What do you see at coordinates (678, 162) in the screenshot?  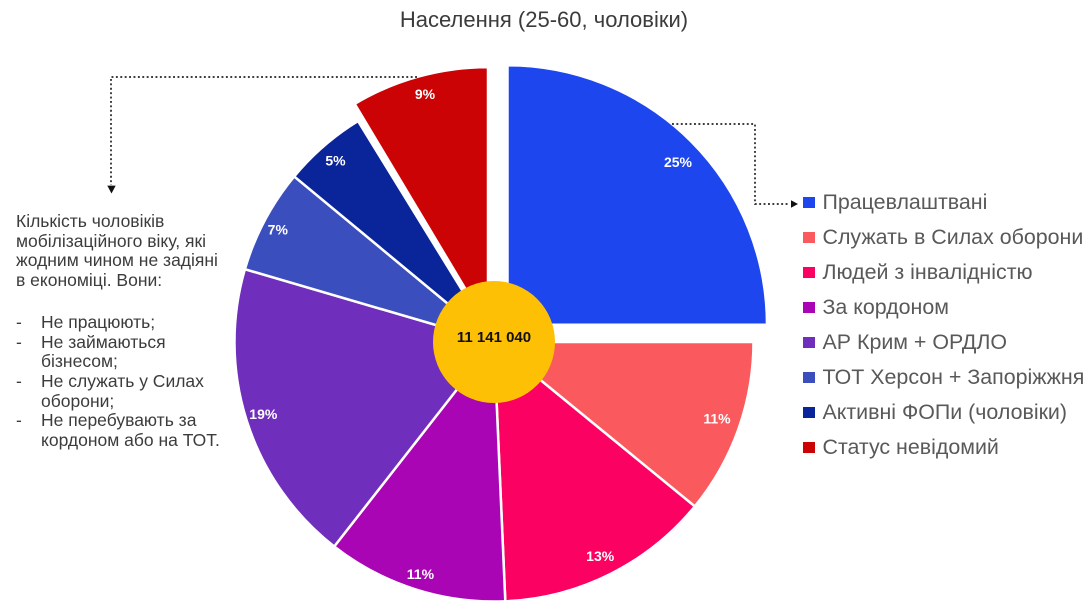 I see `svg-text: 25%` at bounding box center [678, 162].